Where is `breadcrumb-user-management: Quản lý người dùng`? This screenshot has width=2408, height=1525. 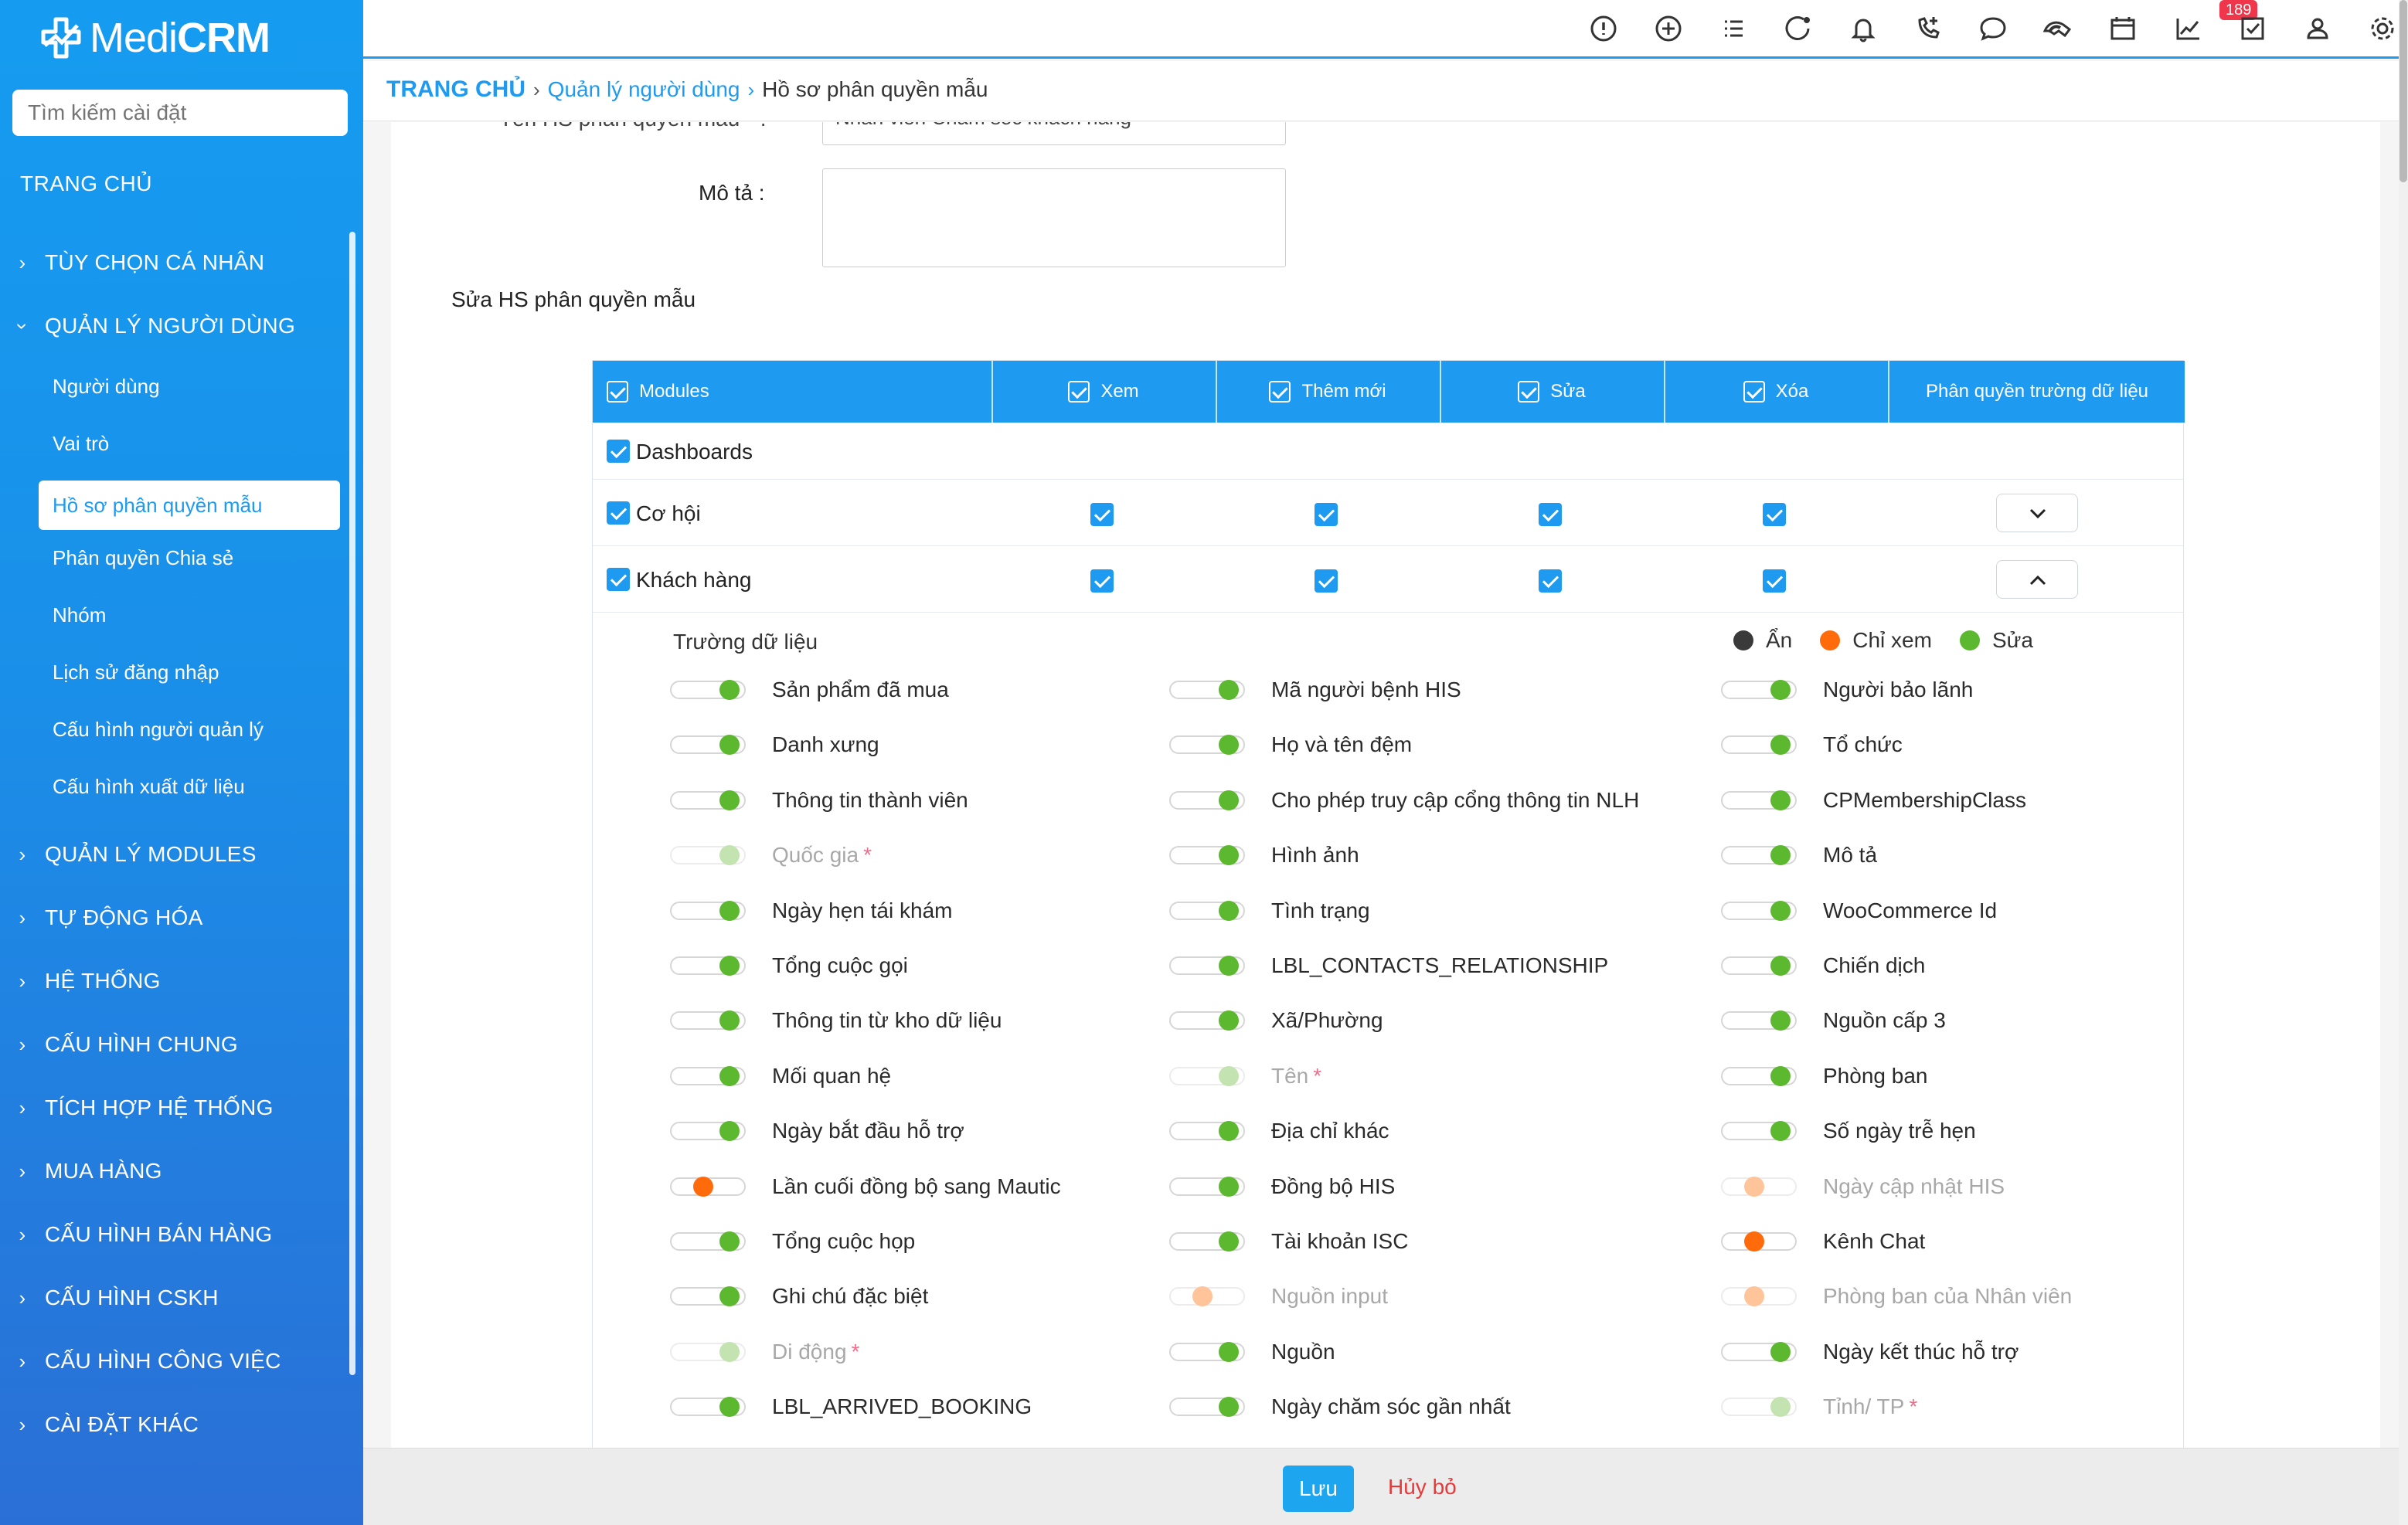
breadcrumb-user-management: Quản lý người dùng is located at coordinates (643, 89).